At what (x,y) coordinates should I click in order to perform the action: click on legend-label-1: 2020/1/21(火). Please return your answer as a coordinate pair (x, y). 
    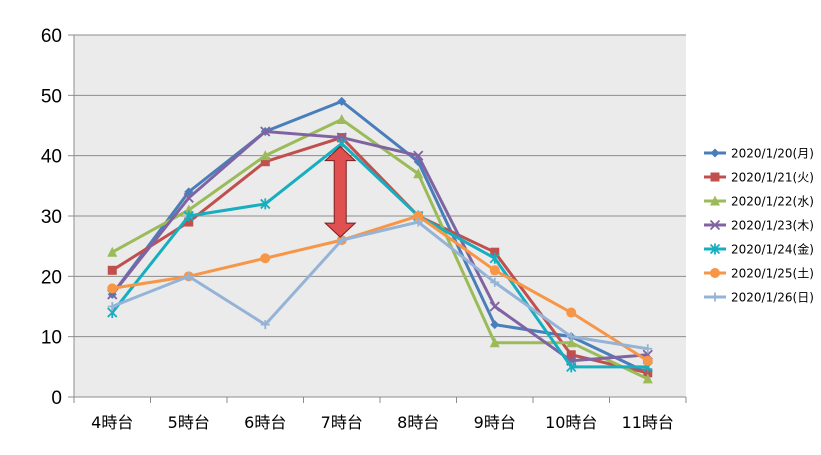
    Looking at the image, I should click on (772, 178).